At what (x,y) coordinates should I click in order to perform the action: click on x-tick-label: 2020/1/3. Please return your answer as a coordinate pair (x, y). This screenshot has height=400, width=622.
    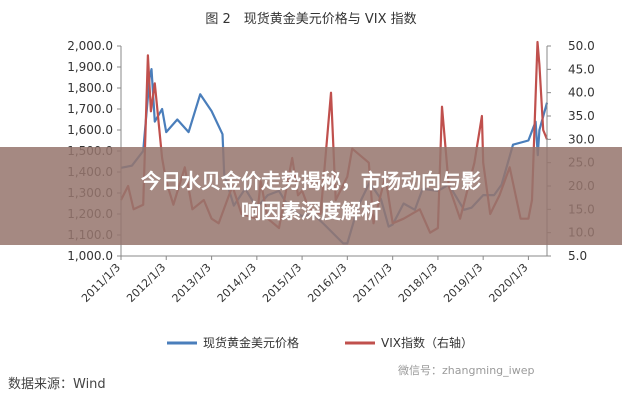
    Looking at the image, I should click on (508, 283).